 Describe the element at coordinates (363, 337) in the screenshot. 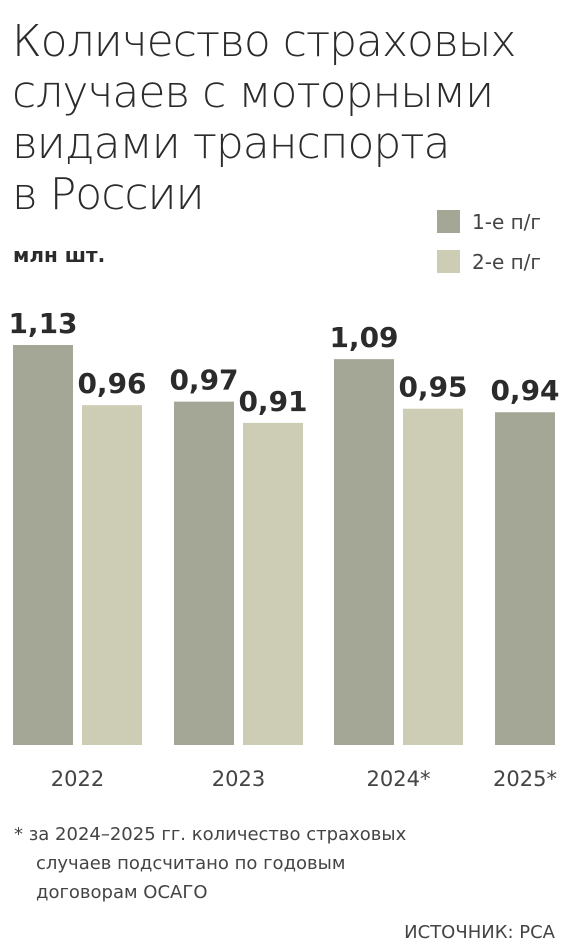

I see `value-label: 1,09` at that location.